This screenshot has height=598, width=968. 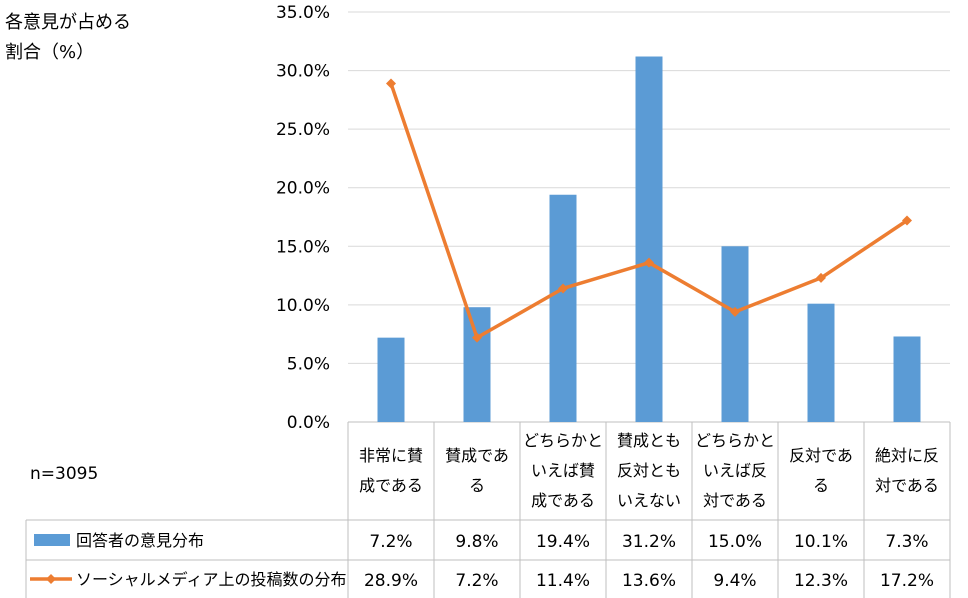 What do you see at coordinates (303, 72) in the screenshot?
I see `y-tick-label: 30.0%` at bounding box center [303, 72].